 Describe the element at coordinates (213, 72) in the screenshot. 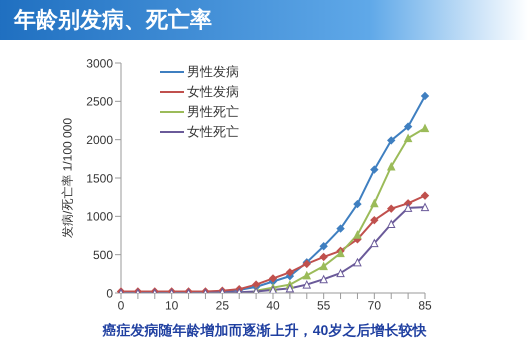

I see `legend-label: 男性发病` at that location.